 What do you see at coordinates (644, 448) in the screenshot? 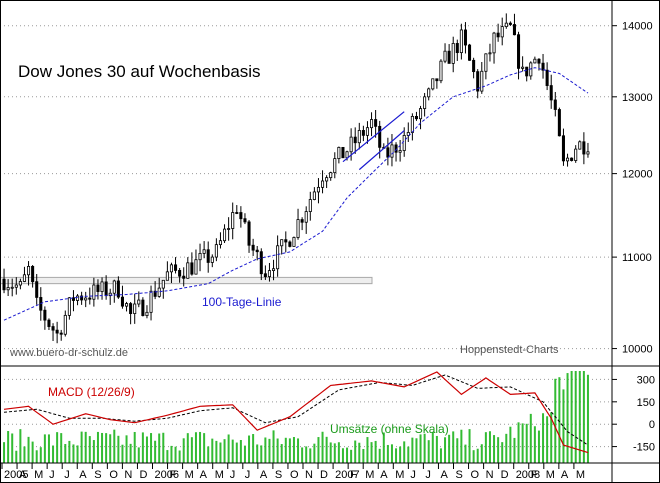
I see `macd-tick-label: -150` at bounding box center [644, 448].